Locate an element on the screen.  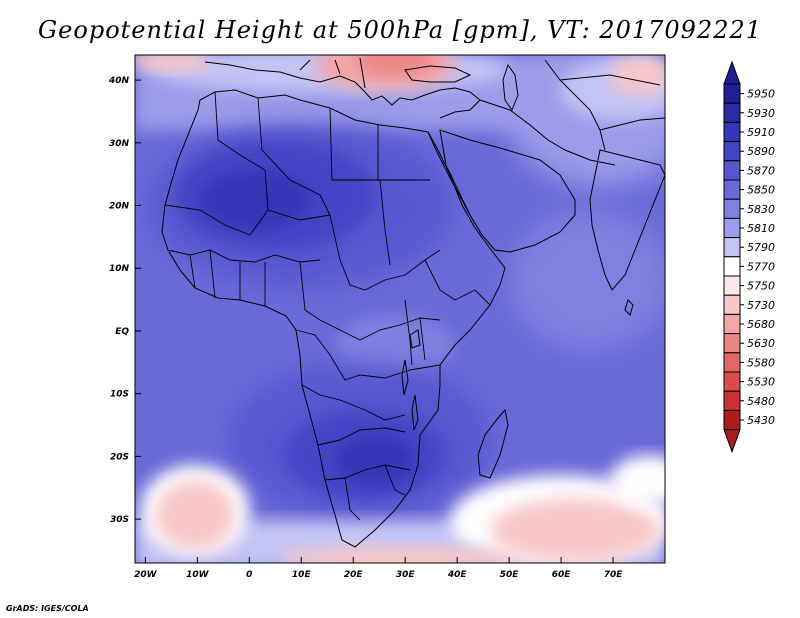
lon-tick-label: 10W is located at coordinates (198, 575).